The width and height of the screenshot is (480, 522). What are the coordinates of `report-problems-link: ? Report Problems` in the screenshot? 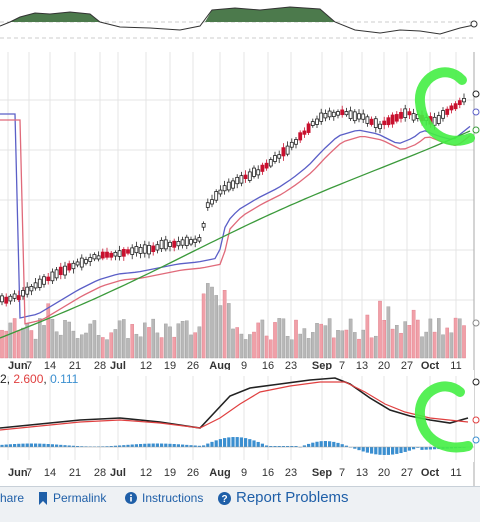 It's located at (283, 498).